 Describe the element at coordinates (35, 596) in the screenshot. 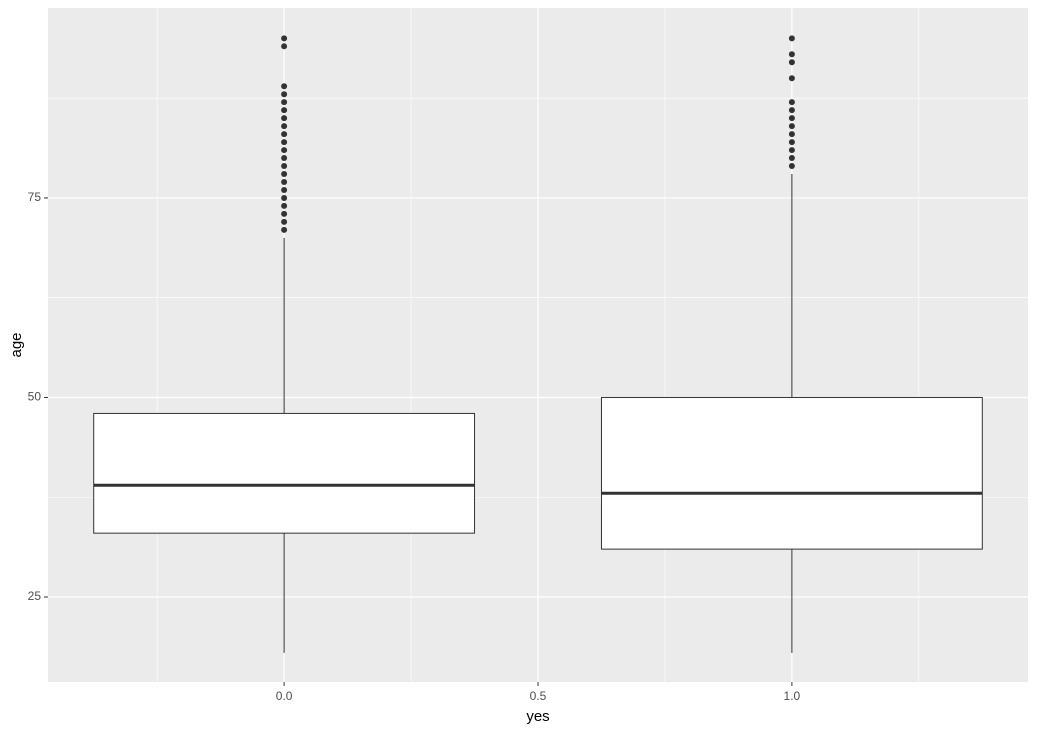

I see `y-tick-label: 25` at that location.